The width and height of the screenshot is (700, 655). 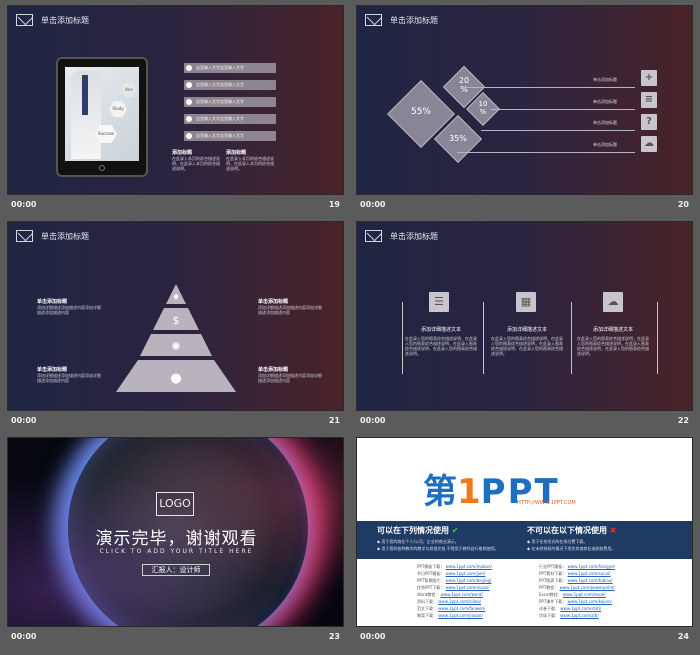 I want to click on link: www.1ppt.com/fanwen/, so click(x=462, y=608).